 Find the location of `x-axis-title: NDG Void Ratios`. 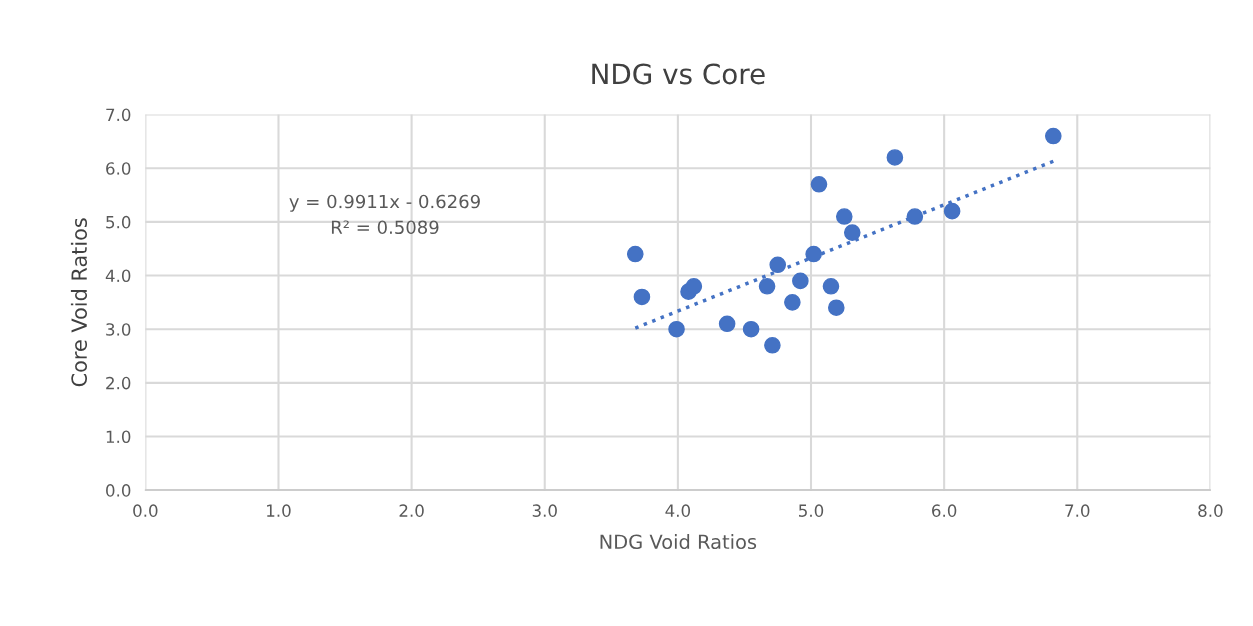

x-axis-title: NDG Void Ratios is located at coordinates (678, 542).